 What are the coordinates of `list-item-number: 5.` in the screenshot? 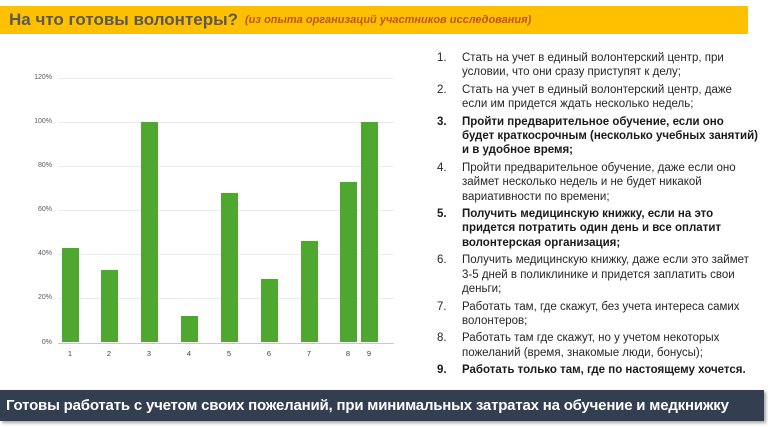 It's located at (442, 214).